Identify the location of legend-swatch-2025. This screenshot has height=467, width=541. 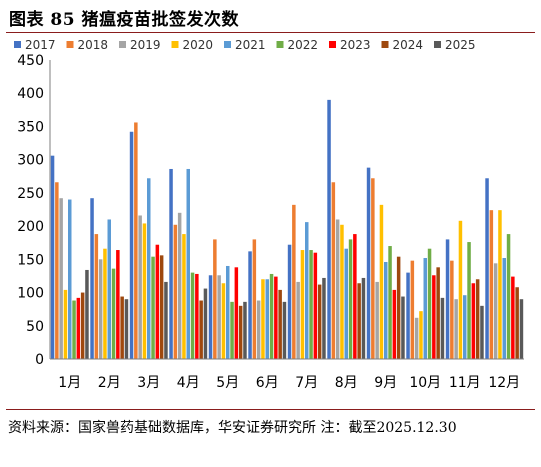
(437, 44).